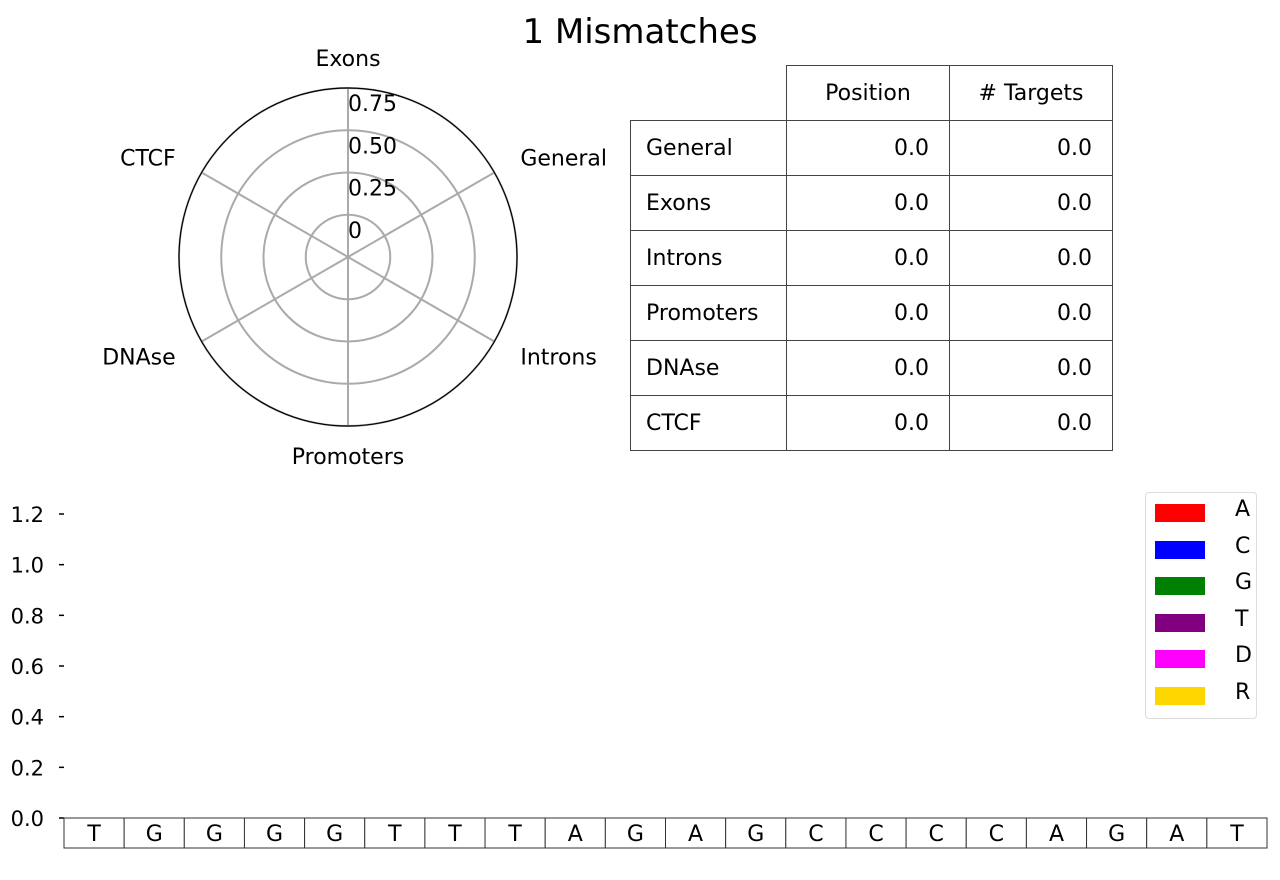  I want to click on table-row: Exons 0.0 0.0, so click(871, 203).